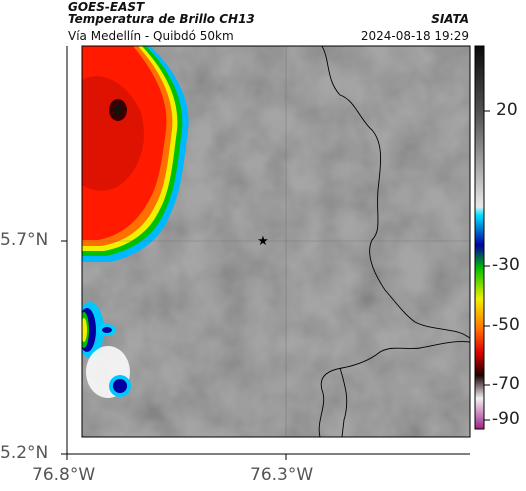  I want to click on colorbar-label-minus50: -50, so click(506, 325).